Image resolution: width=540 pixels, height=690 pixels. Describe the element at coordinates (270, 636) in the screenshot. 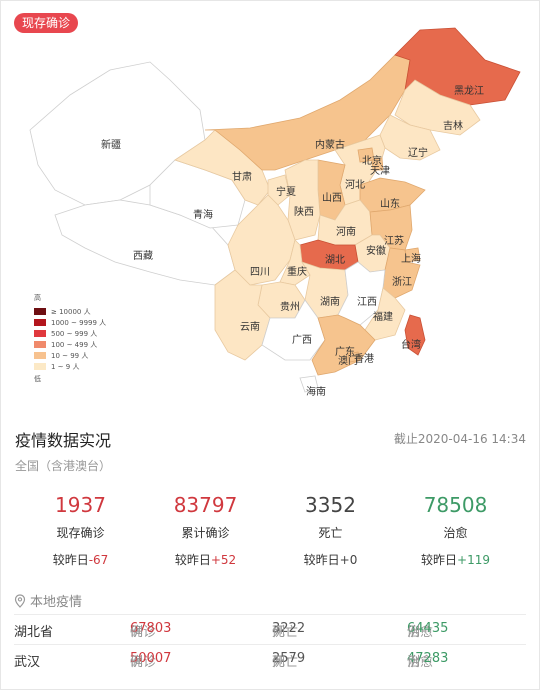

I see `local-row-hubei: 湖北省 确诊 67803 例 死亡 3222 例 治愈 64435 例` at that location.